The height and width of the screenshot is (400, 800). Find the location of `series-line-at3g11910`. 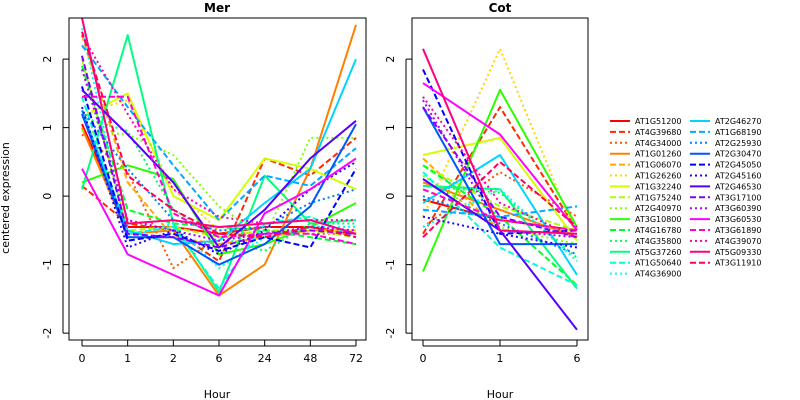

series-line-at3g11910 is located at coordinates (500, 199).